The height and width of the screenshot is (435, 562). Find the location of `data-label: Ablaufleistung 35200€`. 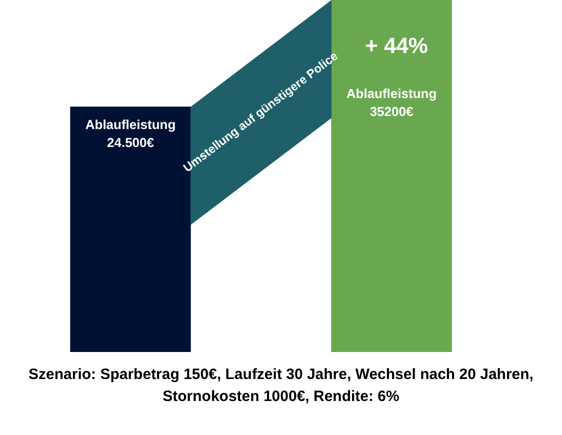

data-label: Ablaufleistung 35200€ is located at coordinates (391, 103).